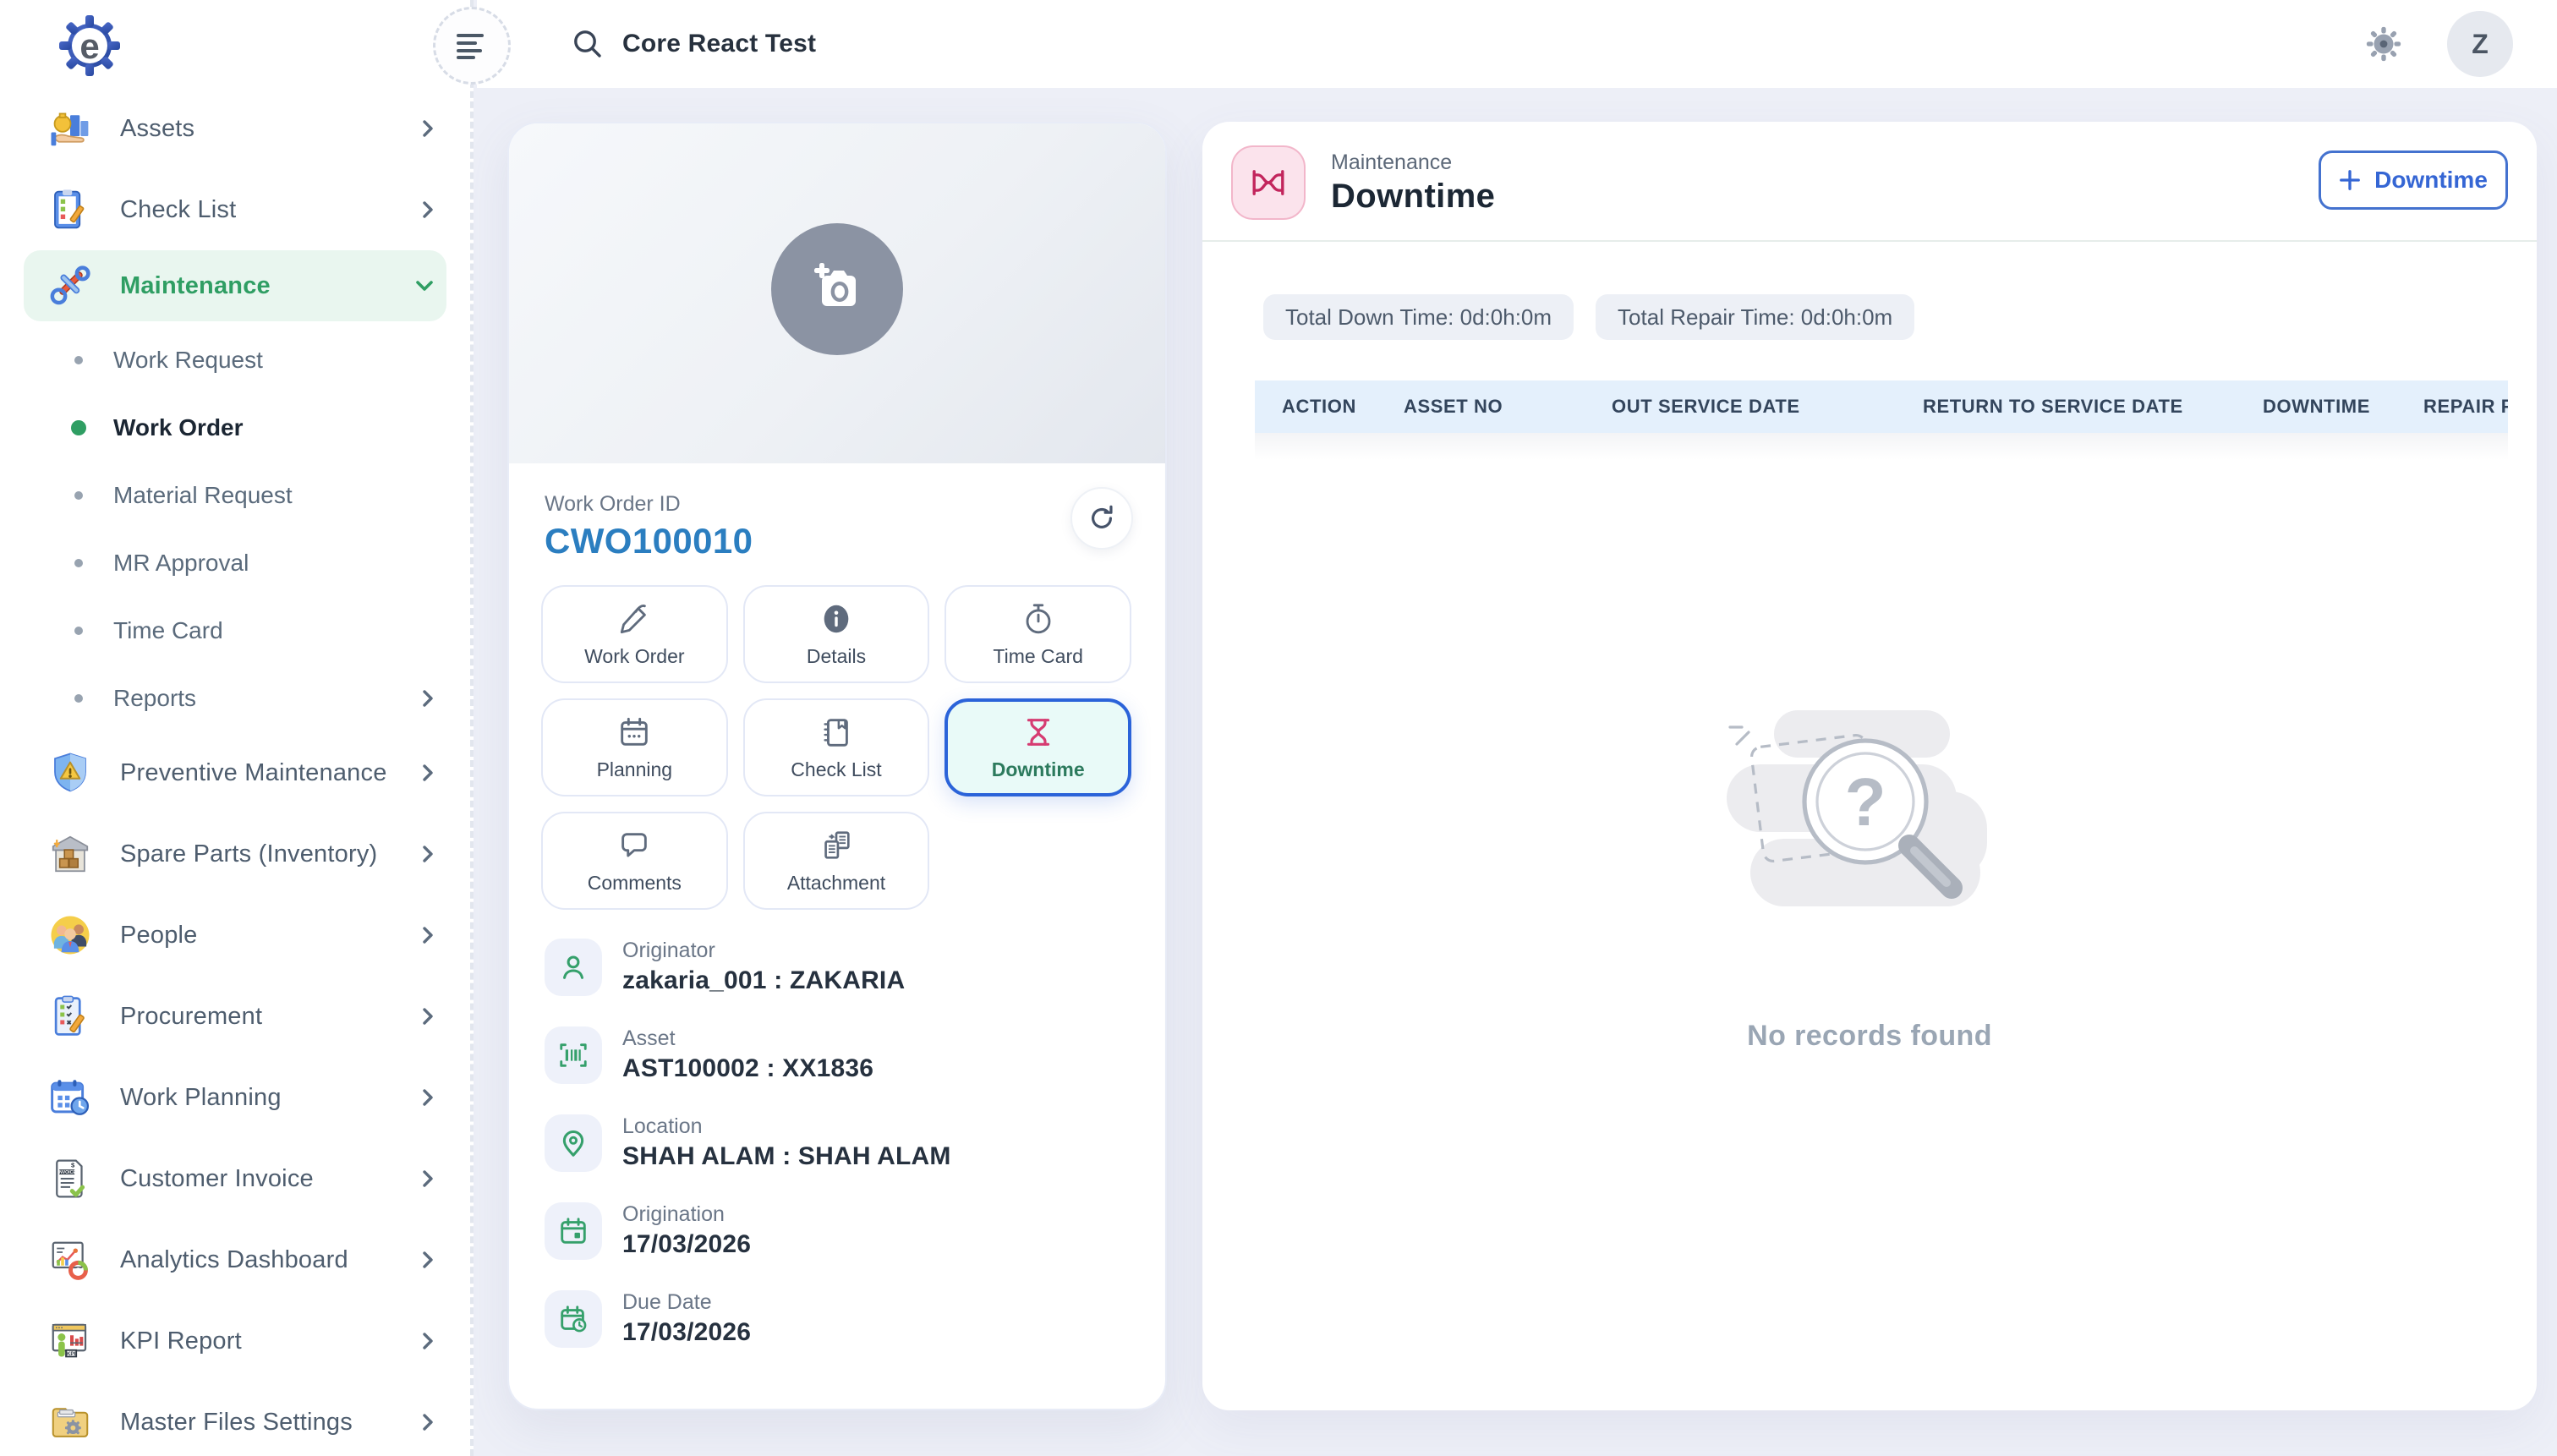 This screenshot has height=1456, width=2557. What do you see at coordinates (588, 44) in the screenshot?
I see `search-icon` at bounding box center [588, 44].